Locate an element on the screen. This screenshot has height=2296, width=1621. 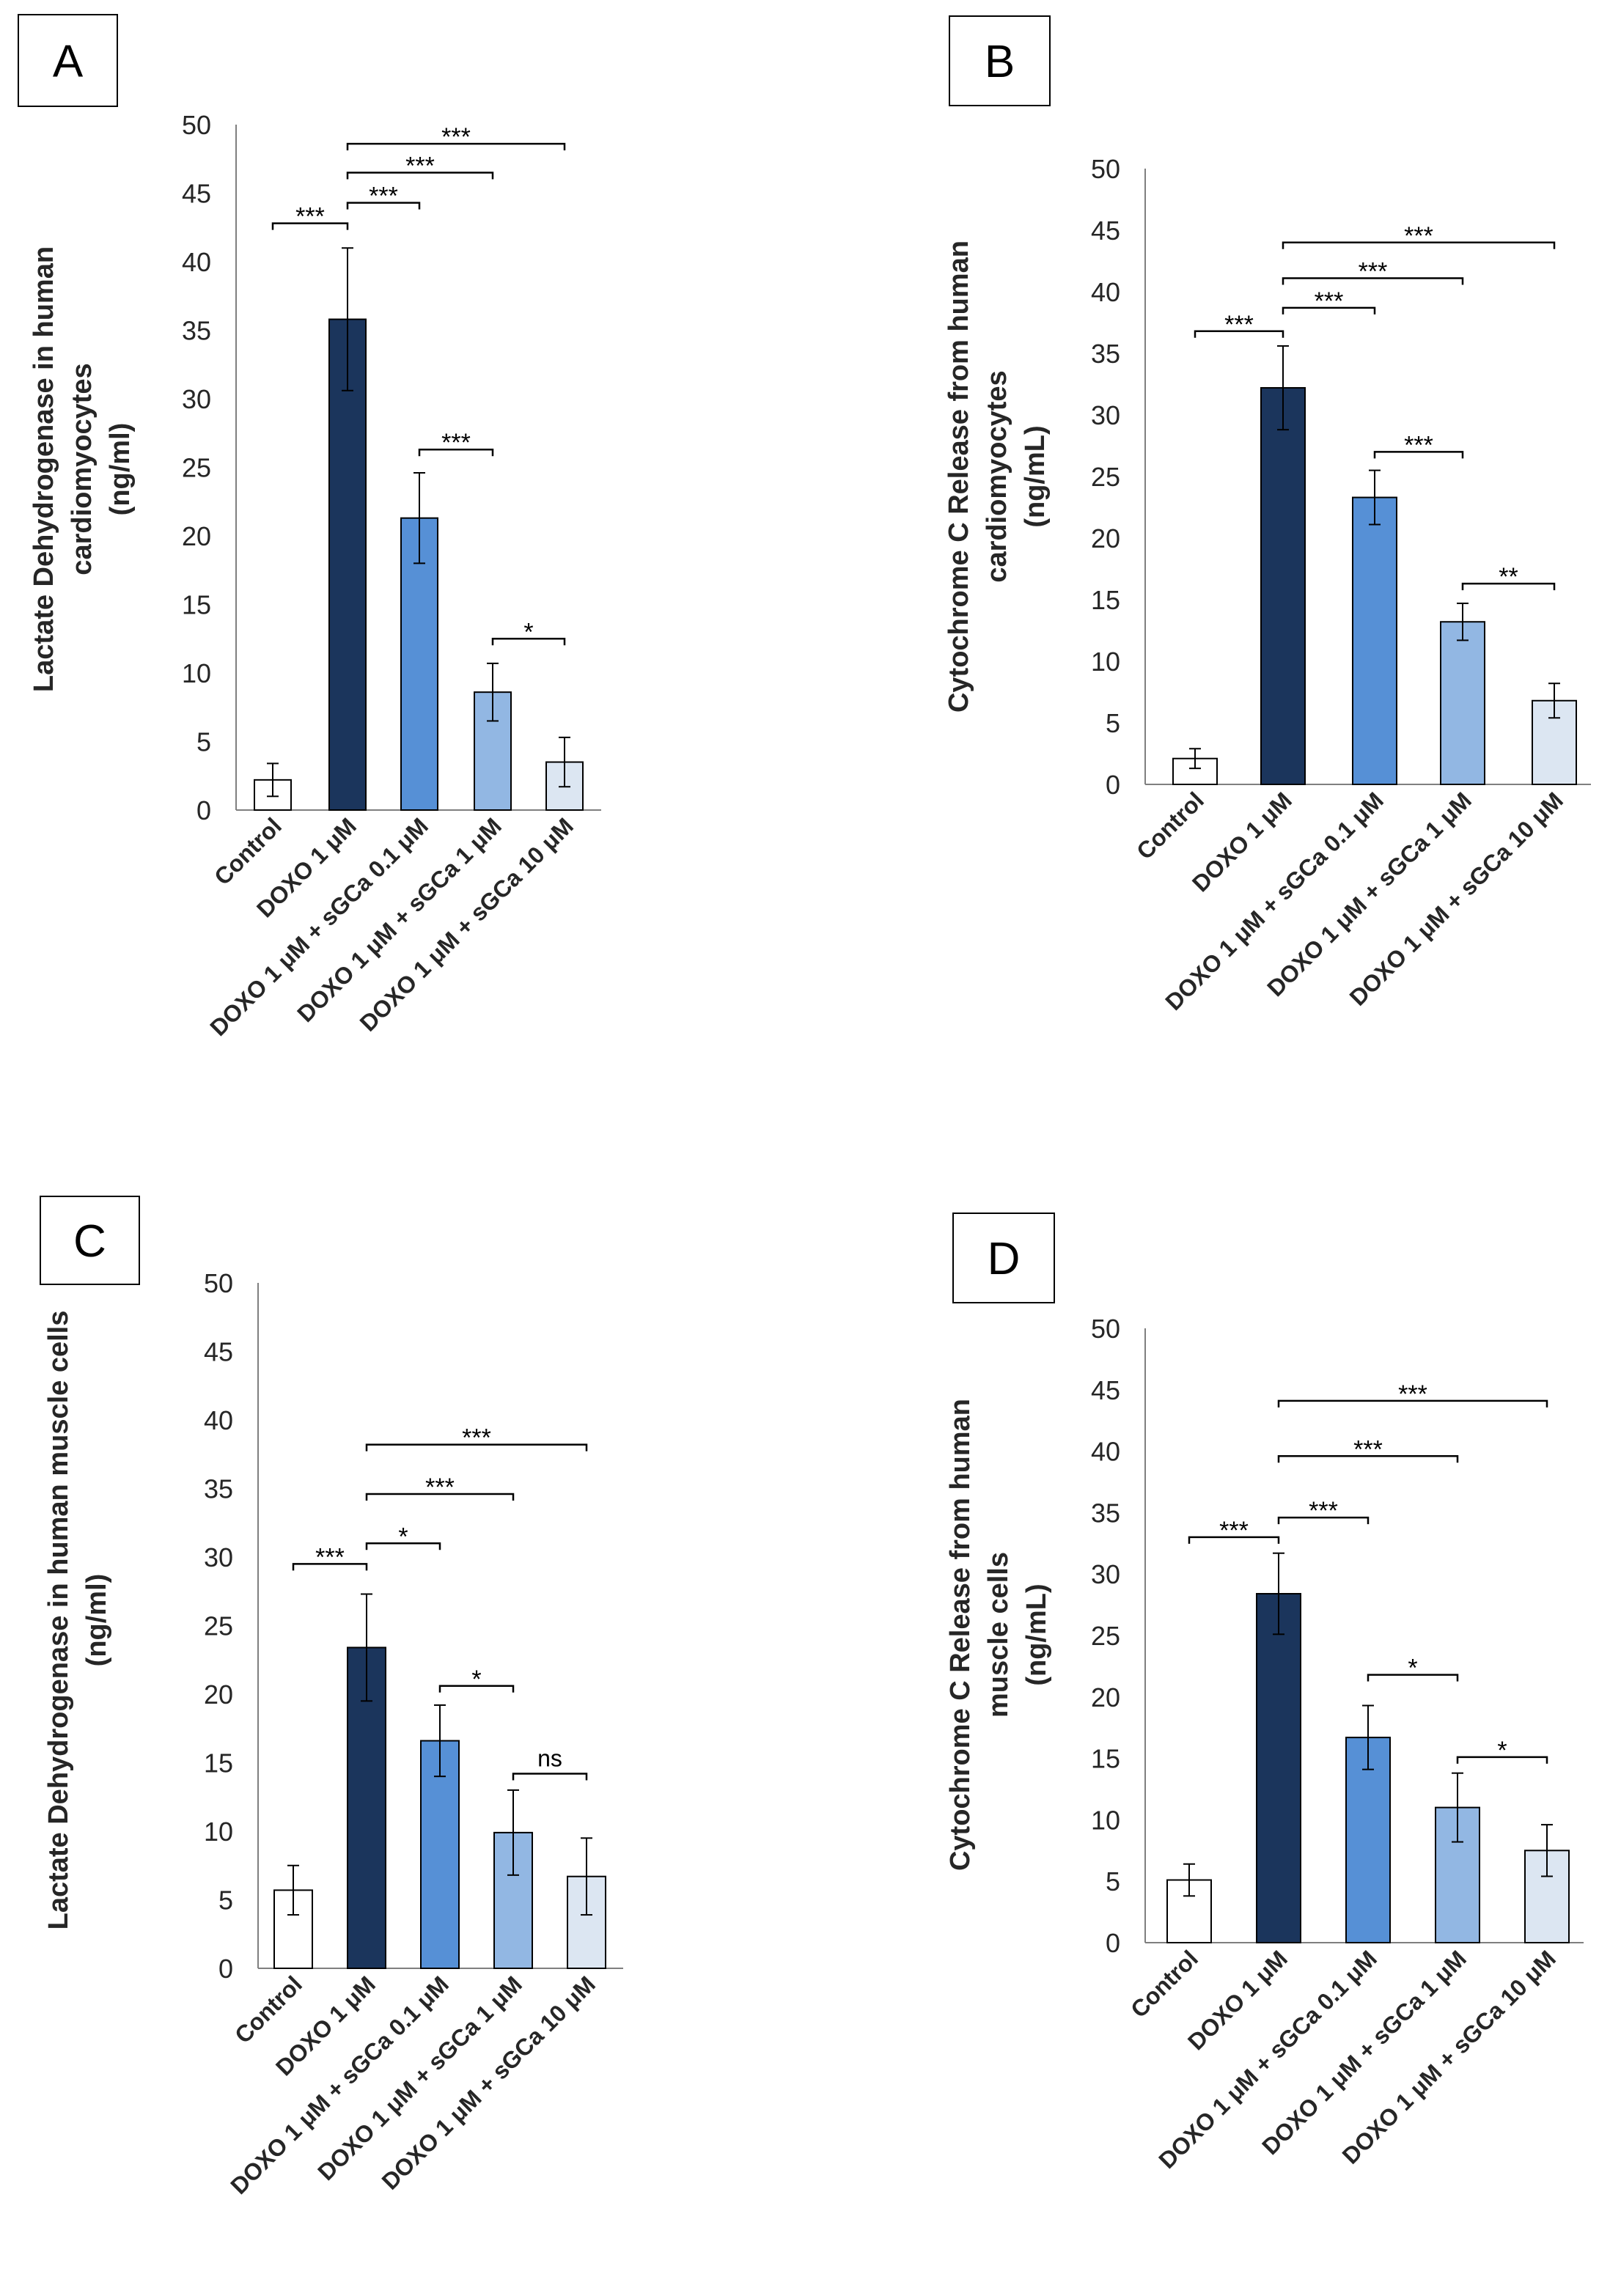
significance-label: ** is located at coordinates (1508, 577).